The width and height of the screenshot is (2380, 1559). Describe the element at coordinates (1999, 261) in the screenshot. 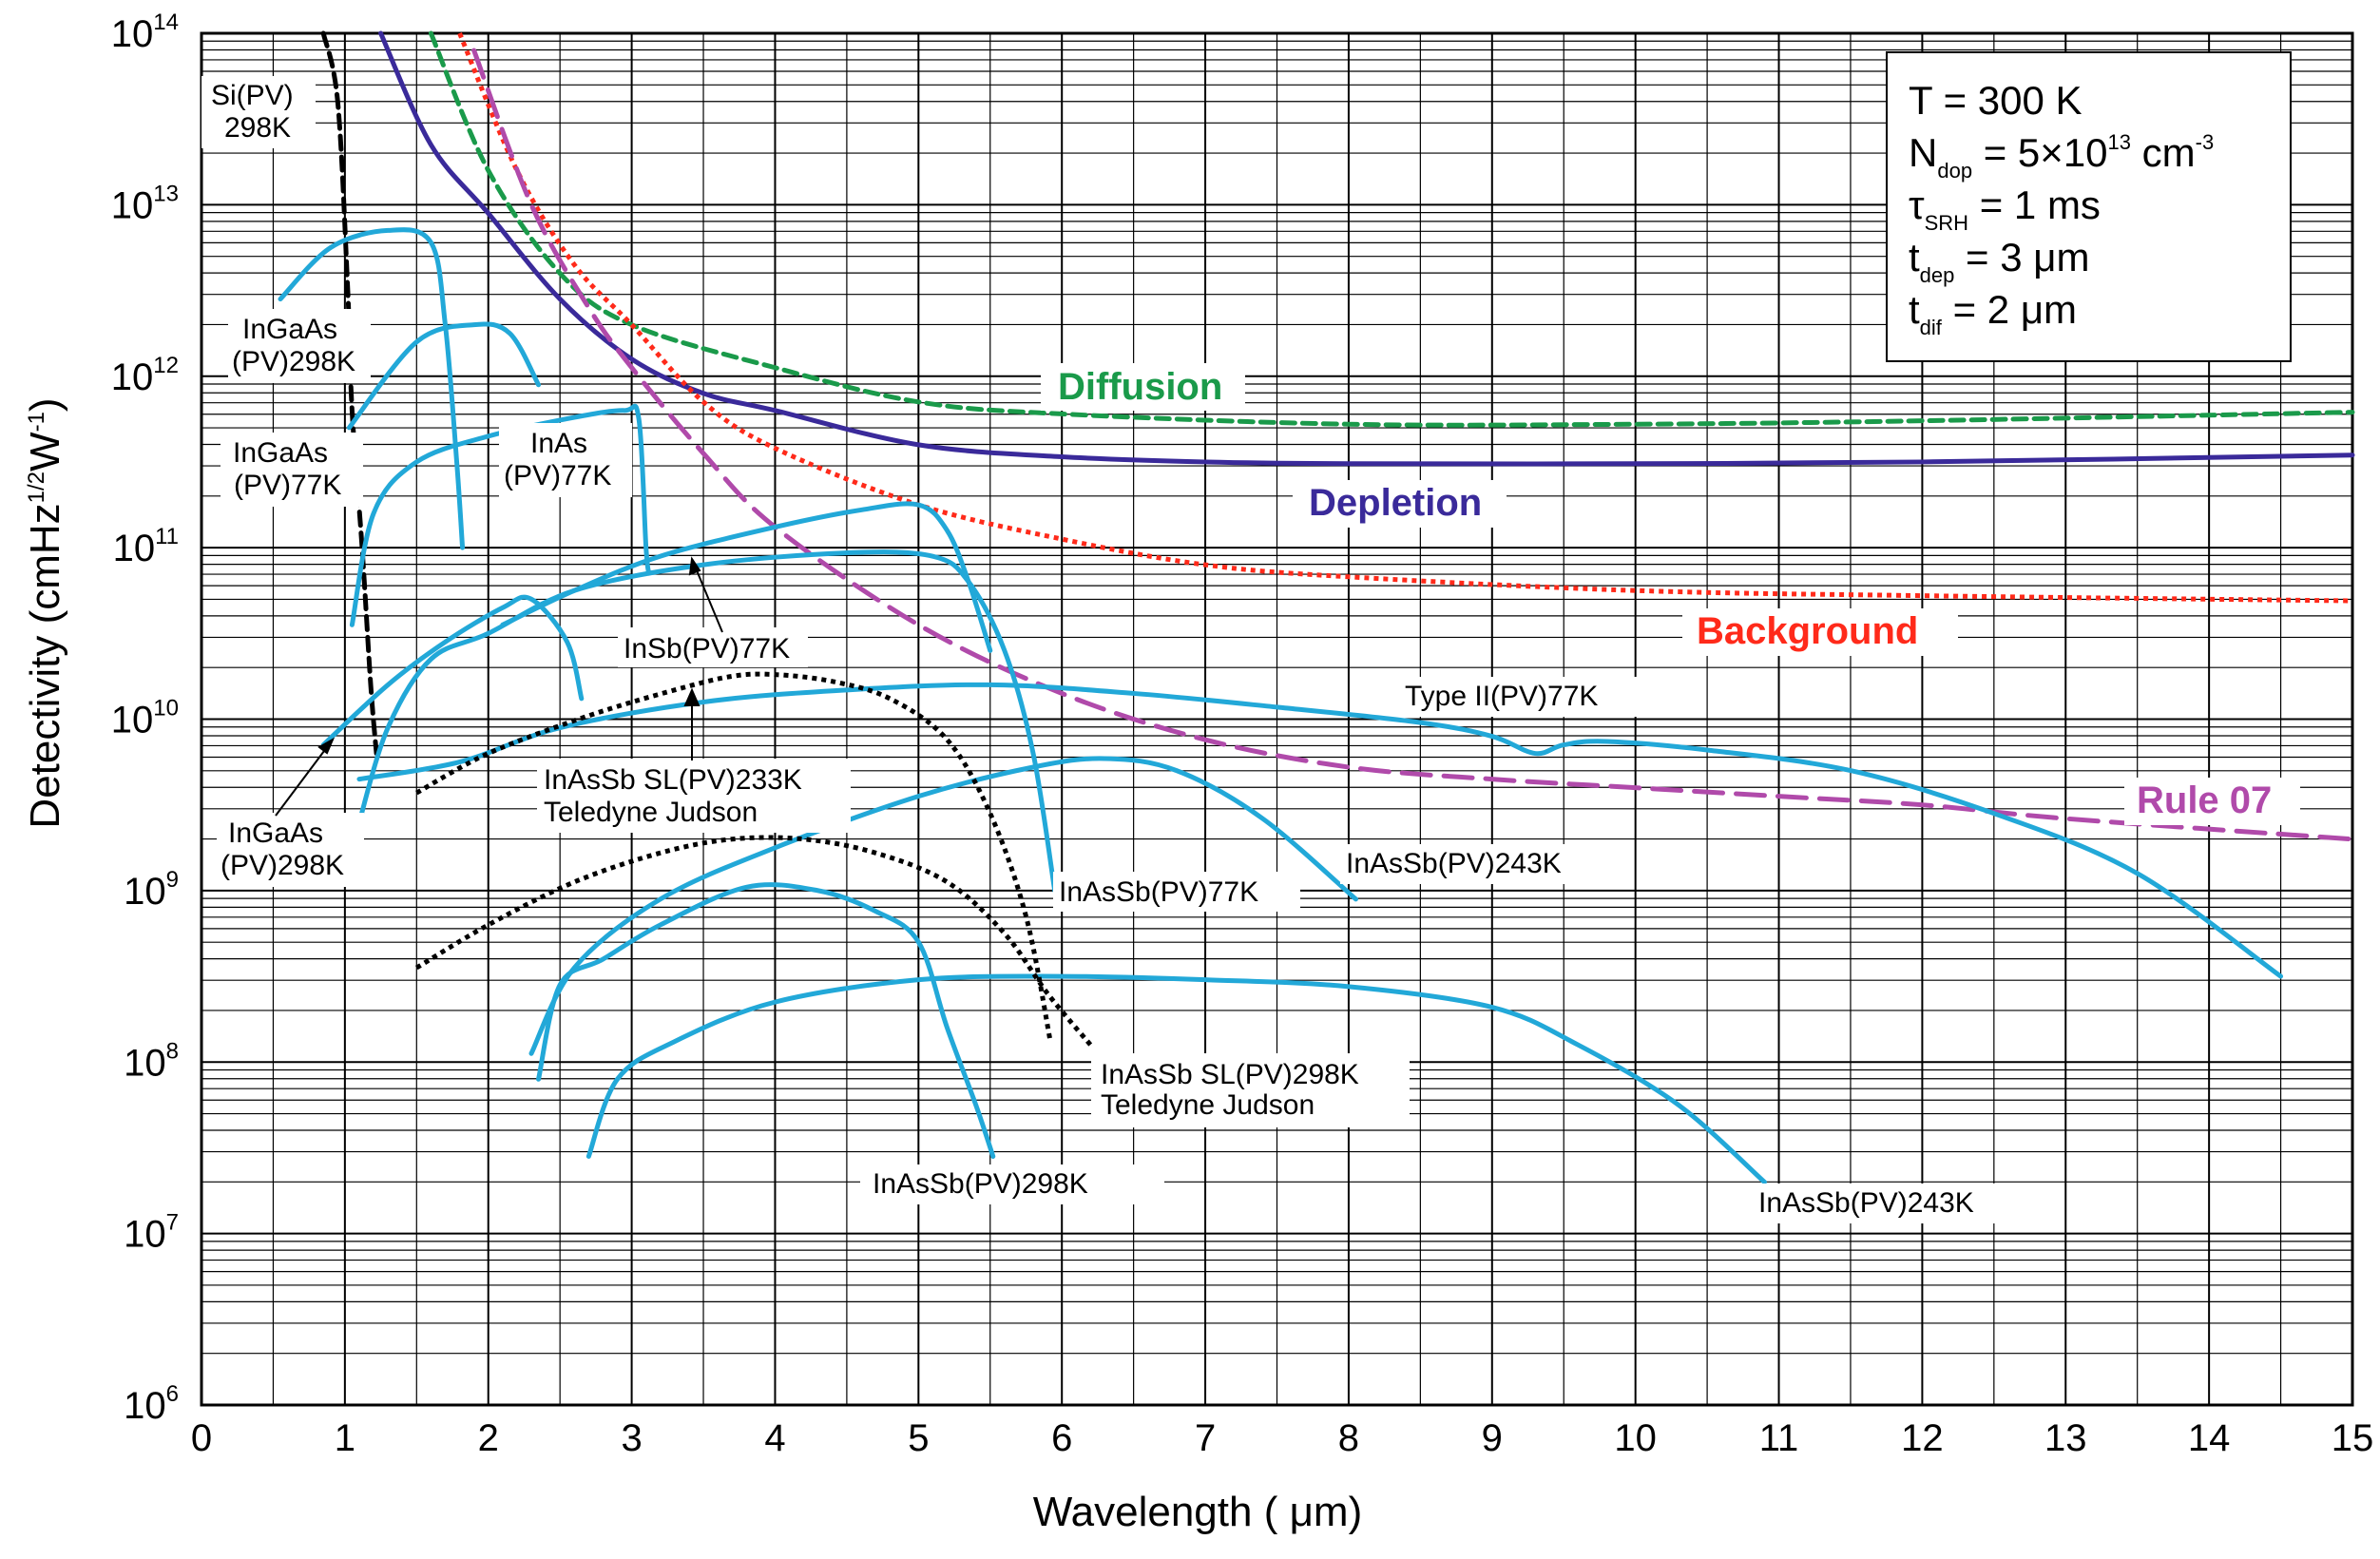

I see `condition-t-dep: tdep = 3 μm` at that location.